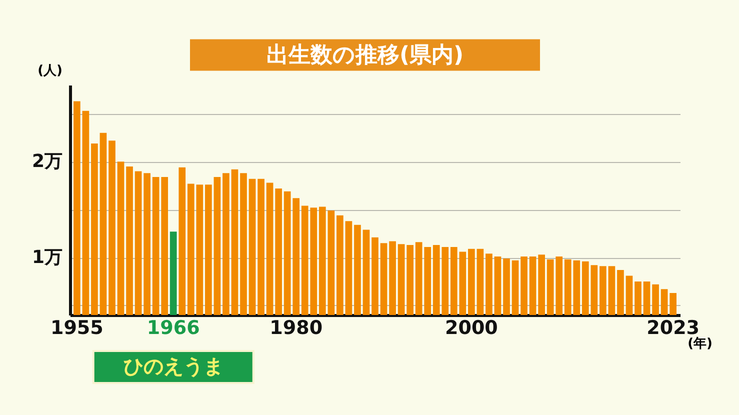 Image resolution: width=739 pixels, height=415 pixels. Describe the element at coordinates (173, 328) in the screenshot. I see `x-tick-label: 1966` at that location.